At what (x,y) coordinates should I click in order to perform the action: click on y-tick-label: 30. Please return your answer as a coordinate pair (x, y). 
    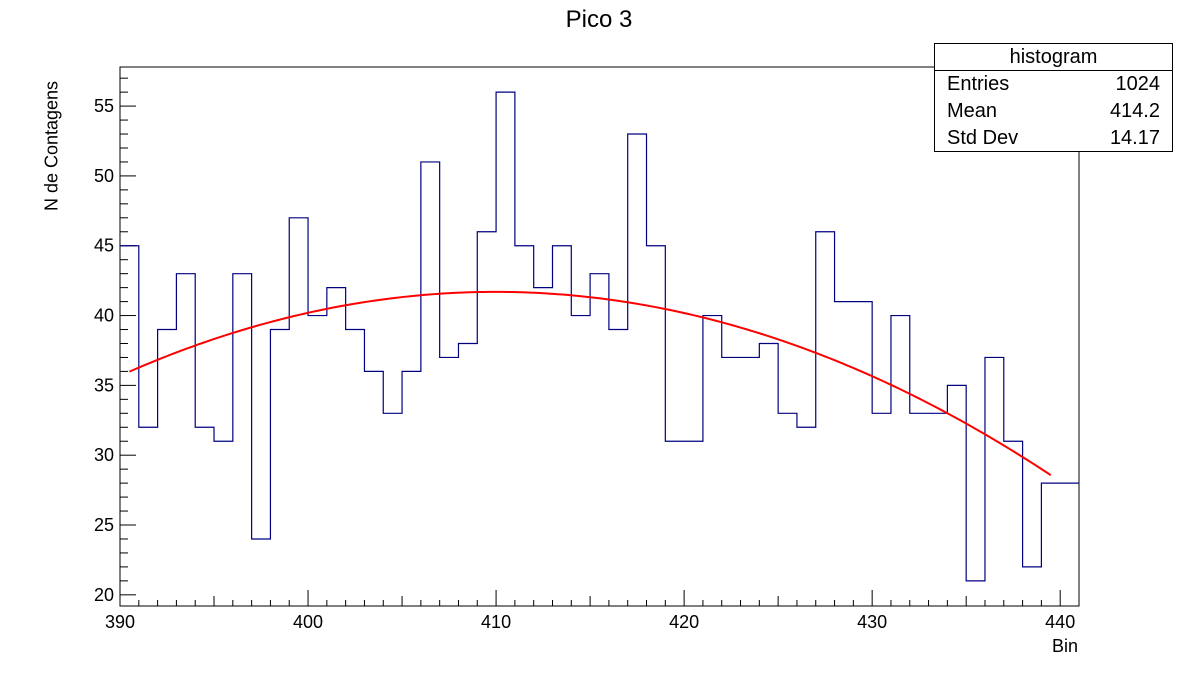
    Looking at the image, I should click on (104, 455).